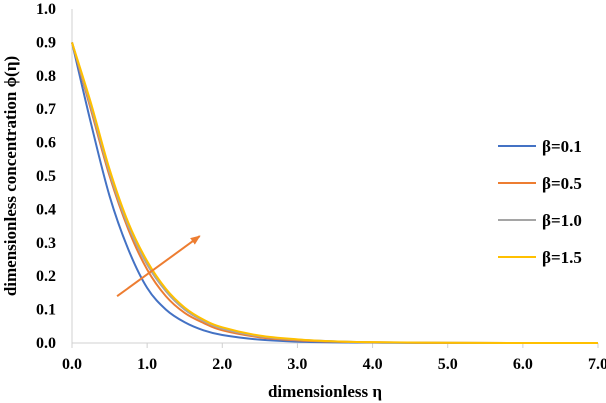 This screenshot has height=403, width=606. What do you see at coordinates (325, 391) in the screenshot?
I see `x-axis-title: dimensionless η` at bounding box center [325, 391].